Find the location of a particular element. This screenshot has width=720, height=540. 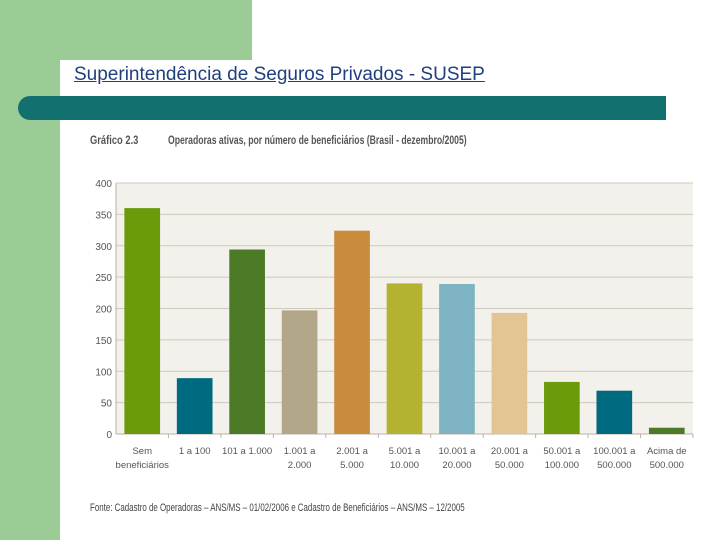

x-tick-label: 101 a 1.000 is located at coordinates (247, 451).